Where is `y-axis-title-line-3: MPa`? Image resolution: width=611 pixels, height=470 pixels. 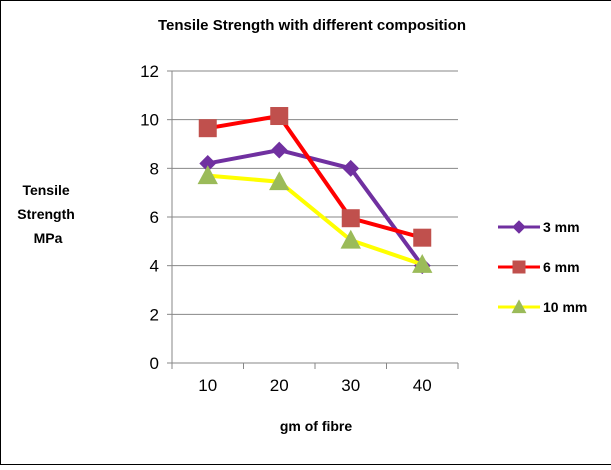 y-axis-title-line-3: MPa is located at coordinates (48, 238).